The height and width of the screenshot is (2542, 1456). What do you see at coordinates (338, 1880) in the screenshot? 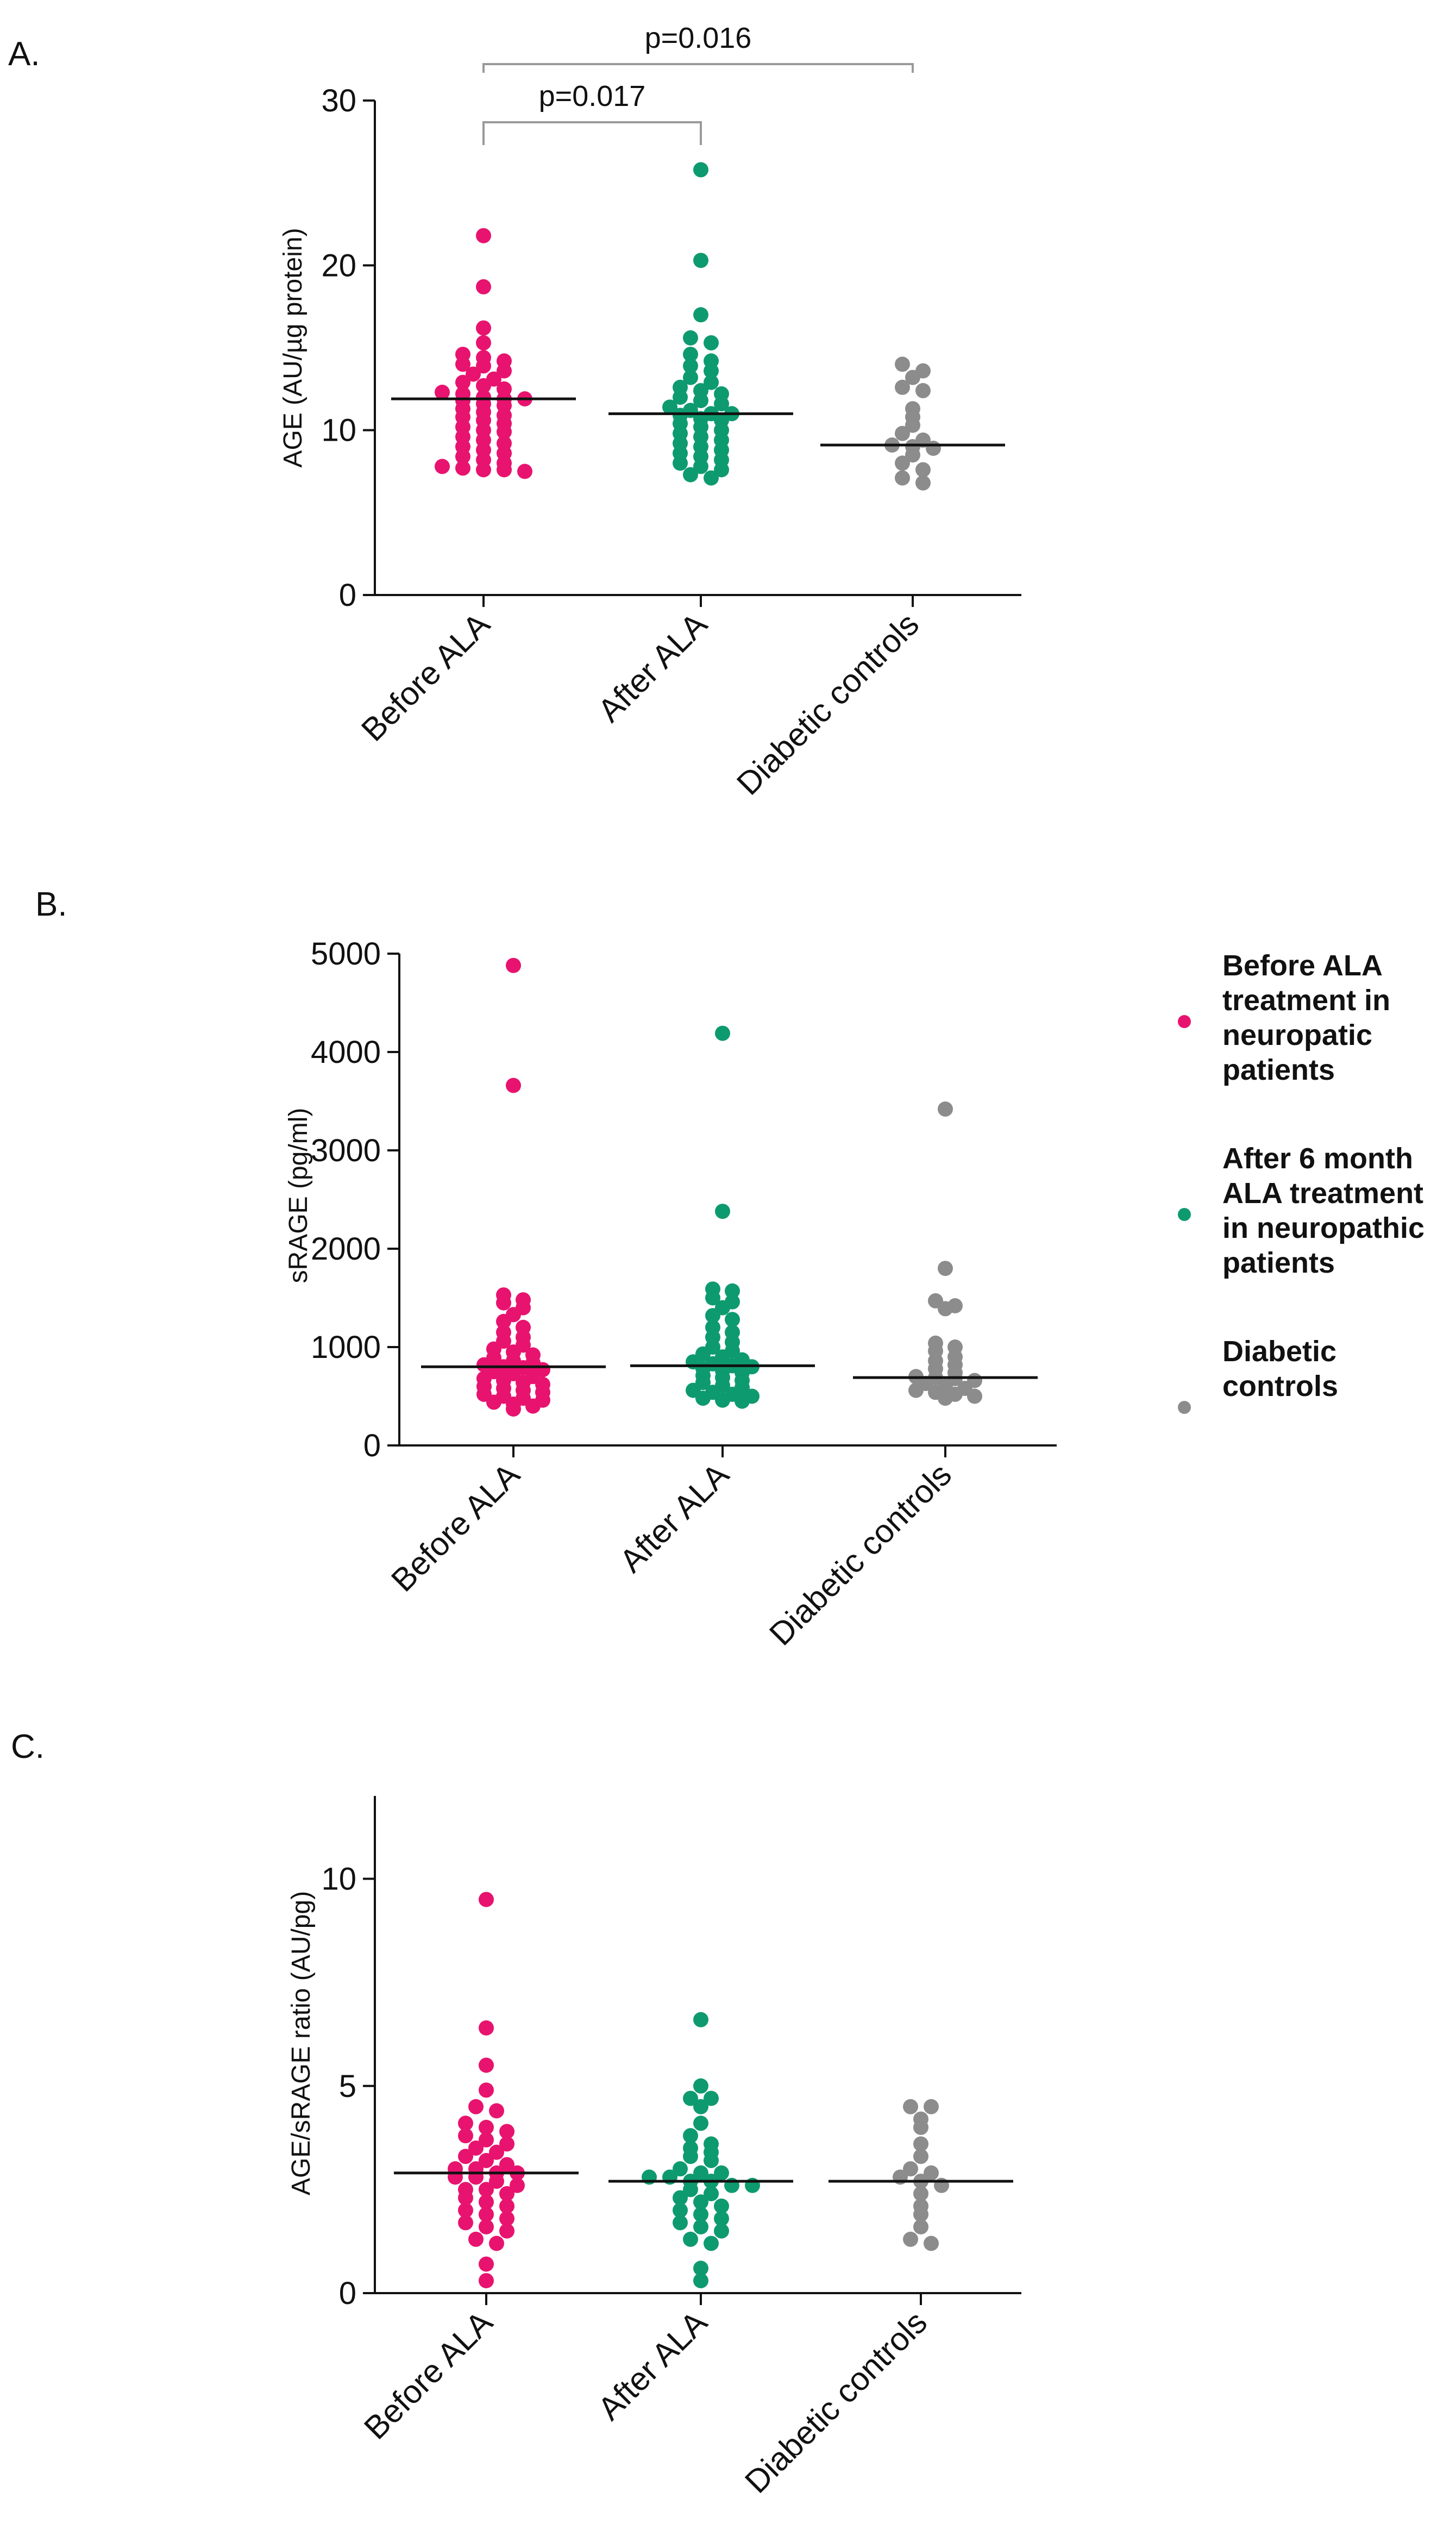
I see `y-tick-label: 10` at bounding box center [338, 1880].